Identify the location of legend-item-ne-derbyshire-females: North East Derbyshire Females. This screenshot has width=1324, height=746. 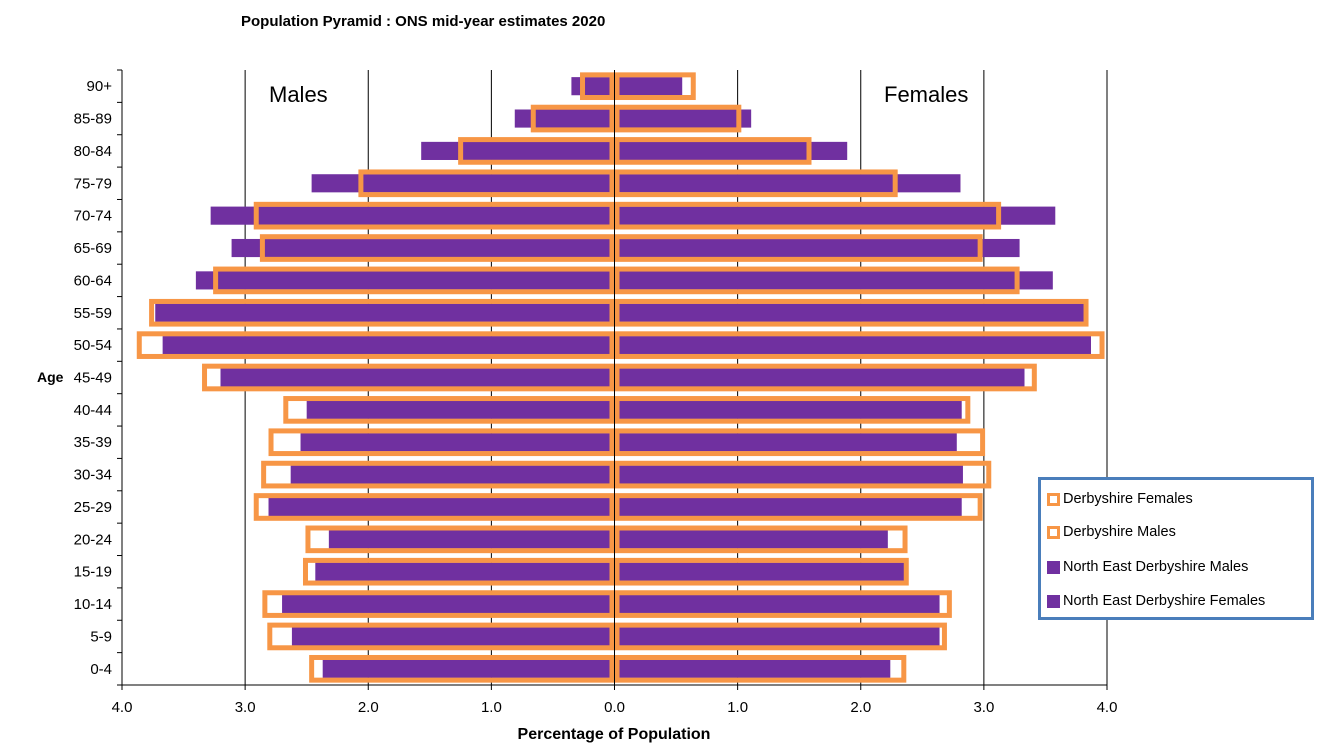
(1156, 601).